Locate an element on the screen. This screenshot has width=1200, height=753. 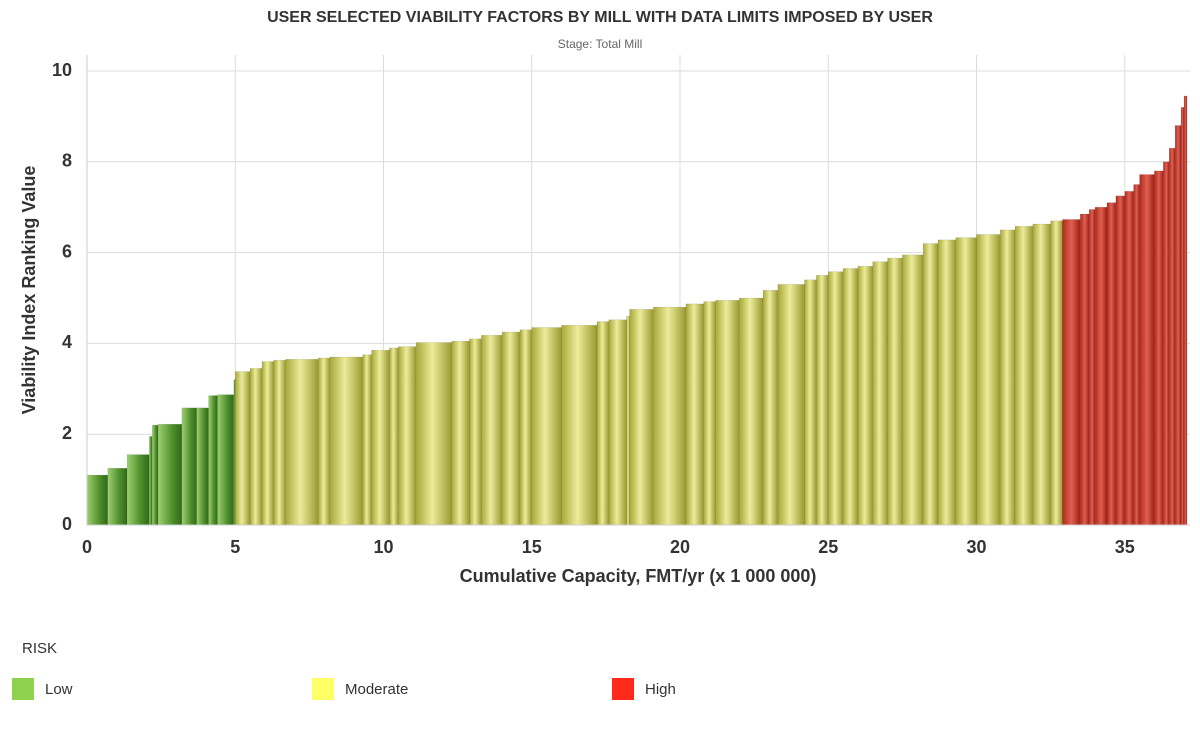
x-tick-label: 35 is located at coordinates (1125, 547).